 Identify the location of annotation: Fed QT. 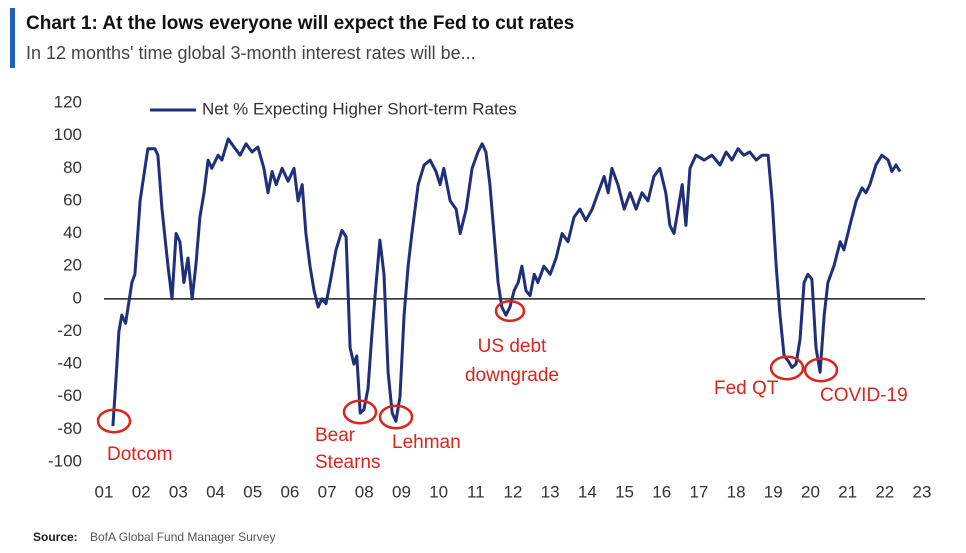
(746, 388).